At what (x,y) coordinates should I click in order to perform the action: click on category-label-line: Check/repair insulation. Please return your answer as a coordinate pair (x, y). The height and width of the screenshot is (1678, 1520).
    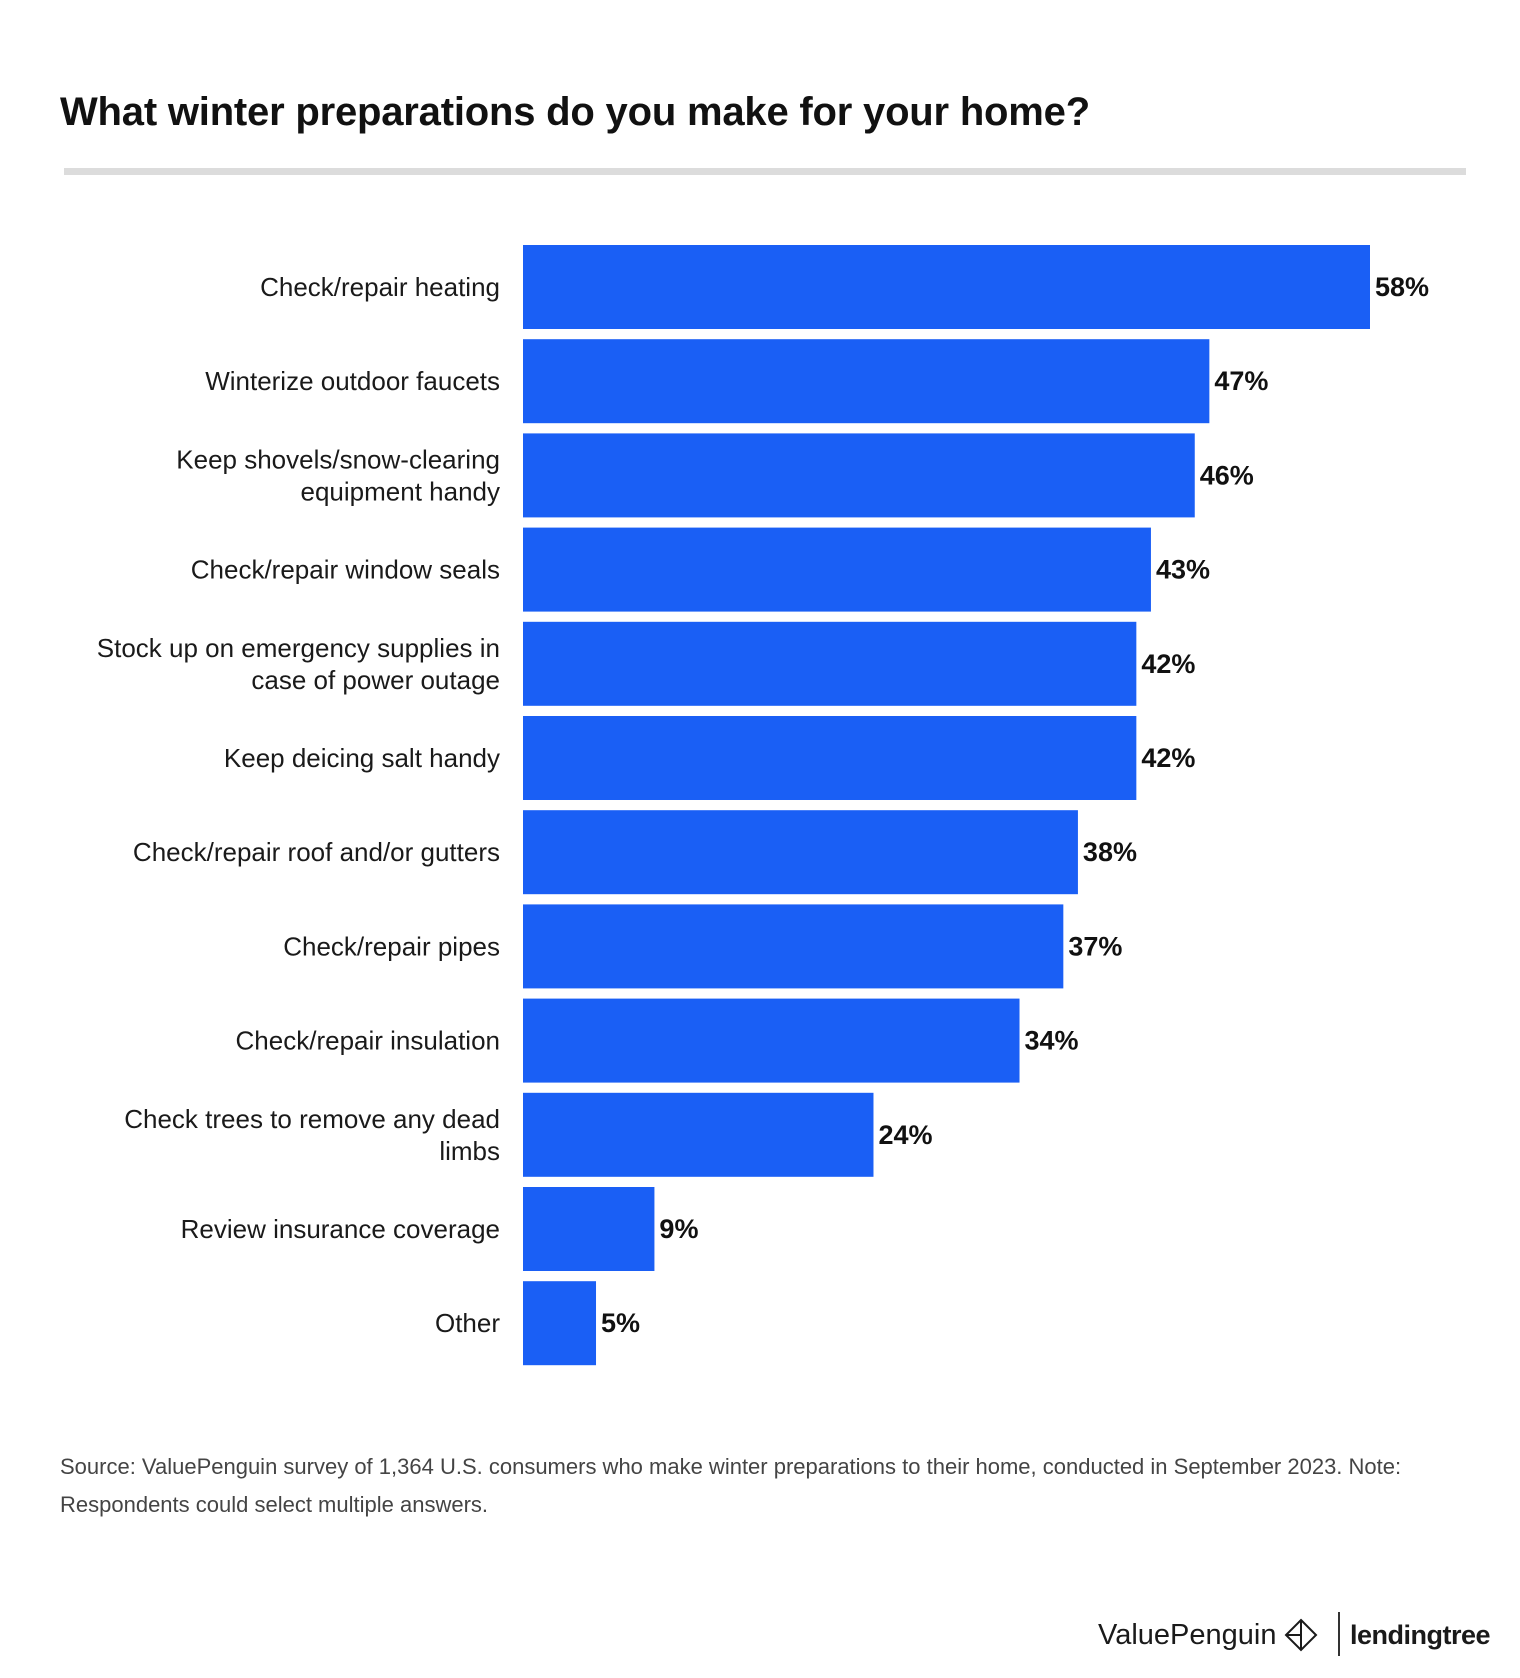
    Looking at the image, I should click on (368, 1041).